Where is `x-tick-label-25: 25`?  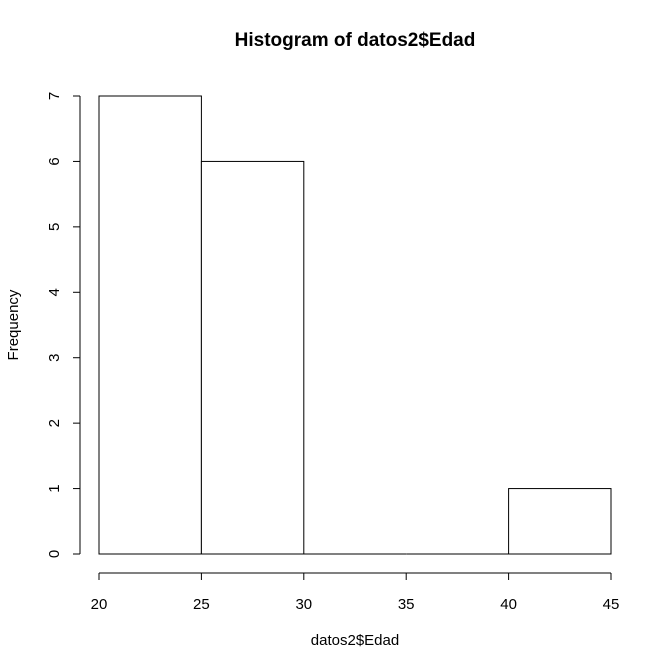 x-tick-label-25: 25 is located at coordinates (201, 604).